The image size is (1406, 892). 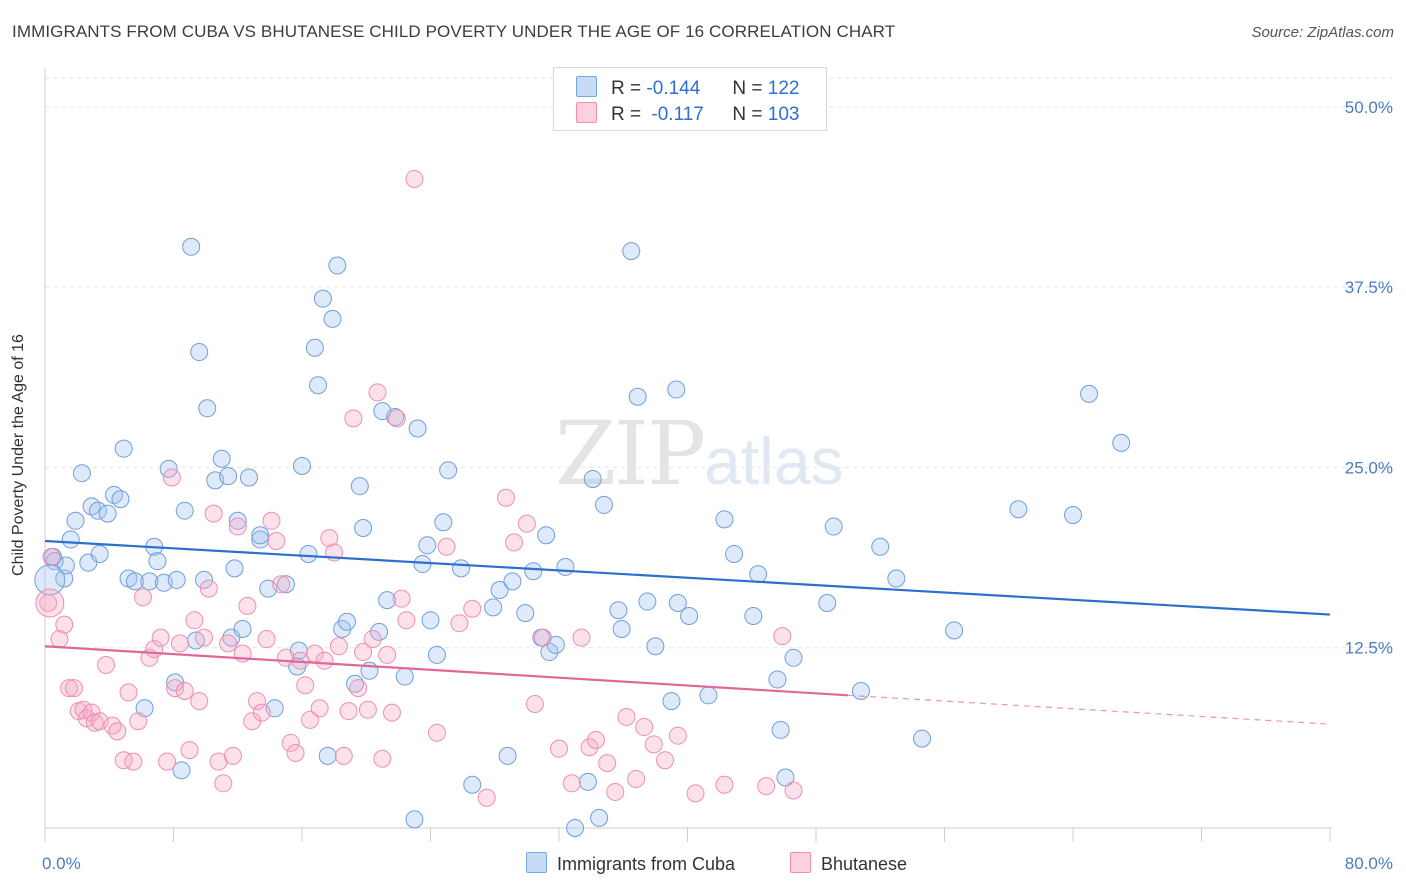 What do you see at coordinates (1369, 107) in the screenshot?
I see `y-tick-label: 50.0%` at bounding box center [1369, 107].